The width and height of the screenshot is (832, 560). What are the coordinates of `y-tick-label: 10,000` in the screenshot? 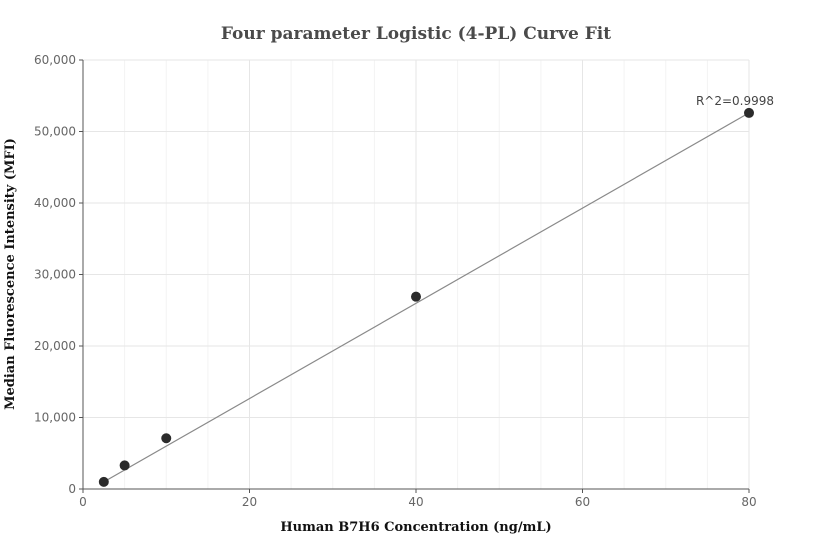 It's located at (55, 418).